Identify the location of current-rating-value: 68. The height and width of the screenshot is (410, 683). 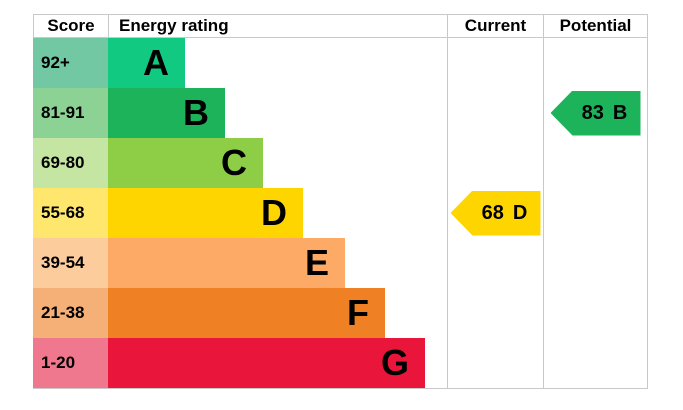
(492, 212).